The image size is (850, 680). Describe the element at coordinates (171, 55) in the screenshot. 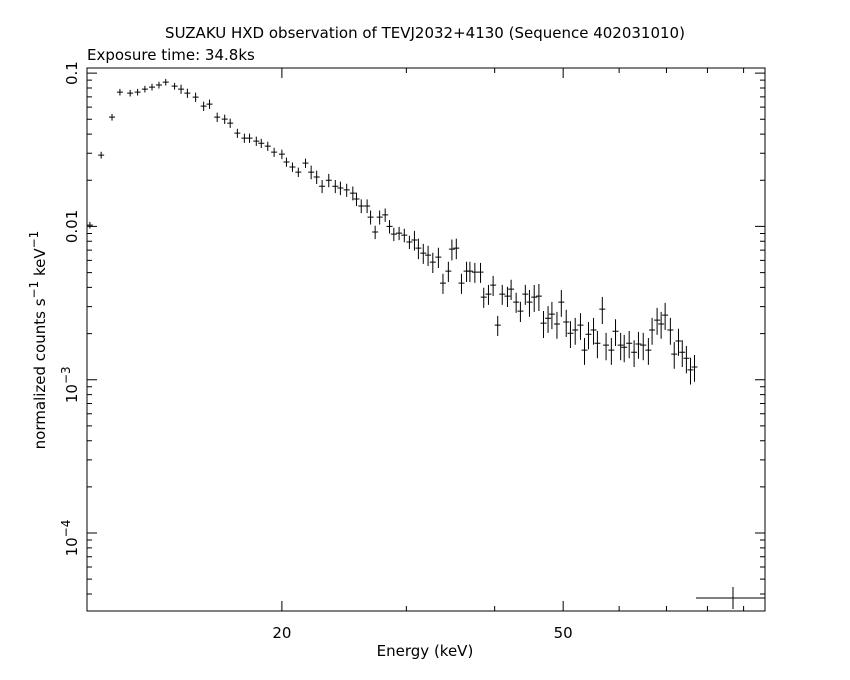

I see `chart-subtitle: Exposure time: 34.8ks` at that location.